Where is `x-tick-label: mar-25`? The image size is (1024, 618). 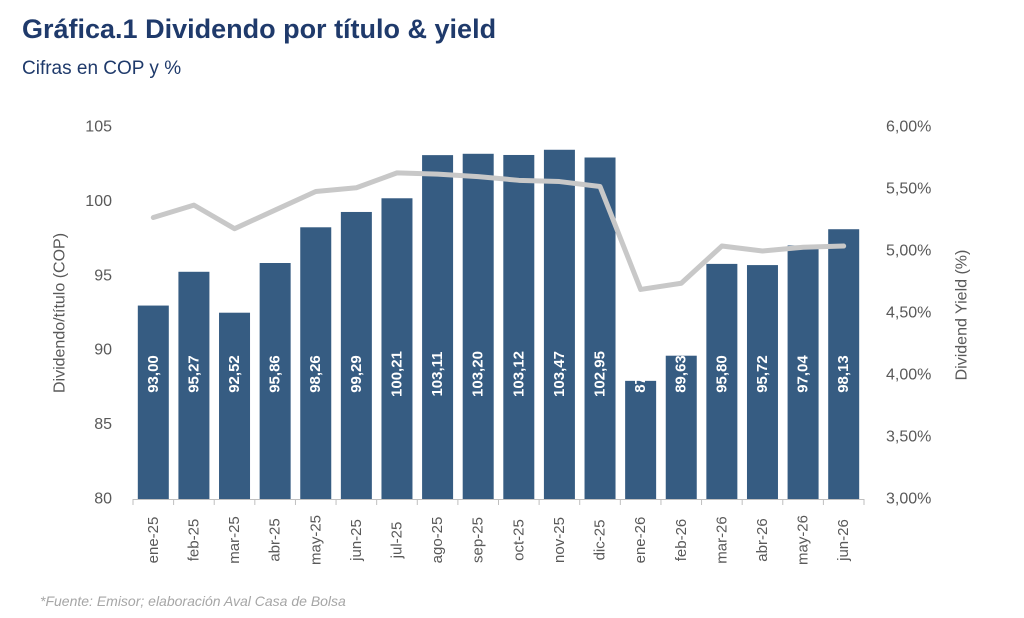
x-tick-label: mar-25 is located at coordinates (234, 540).